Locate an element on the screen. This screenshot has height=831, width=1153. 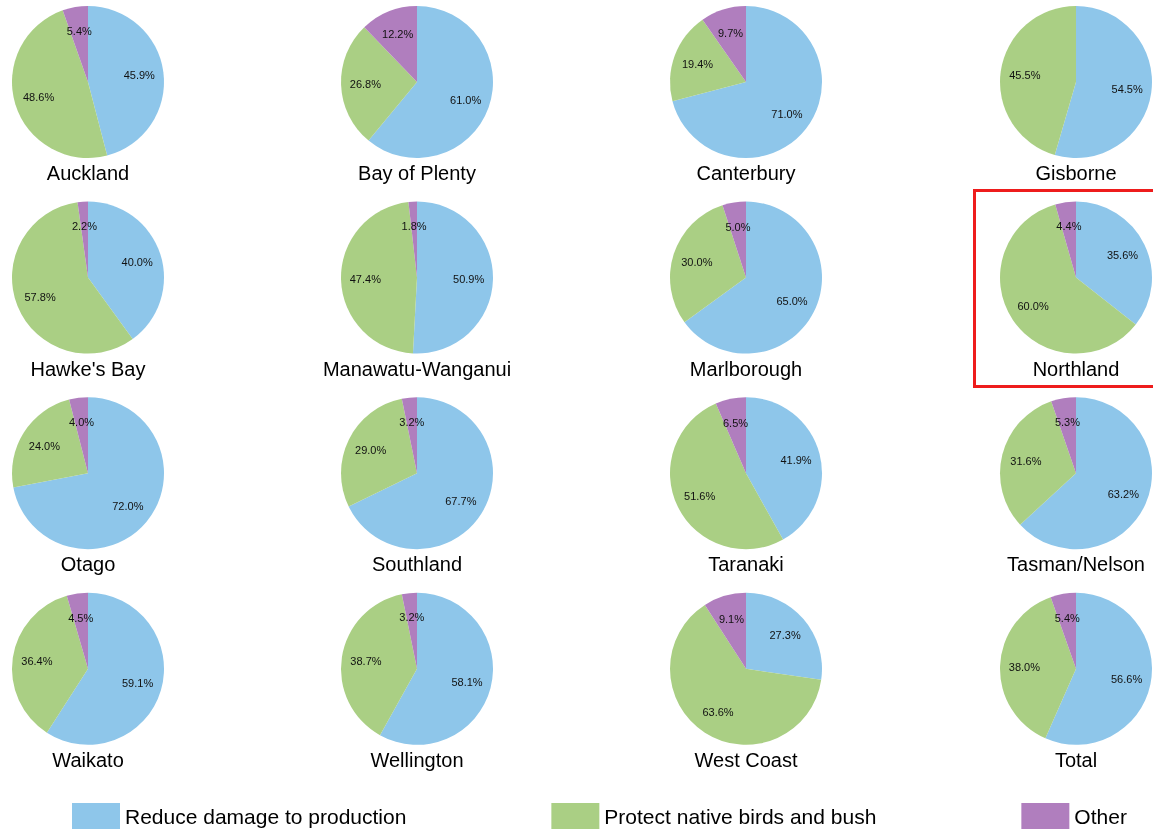
data-label: 26.8% is located at coordinates (365, 83).